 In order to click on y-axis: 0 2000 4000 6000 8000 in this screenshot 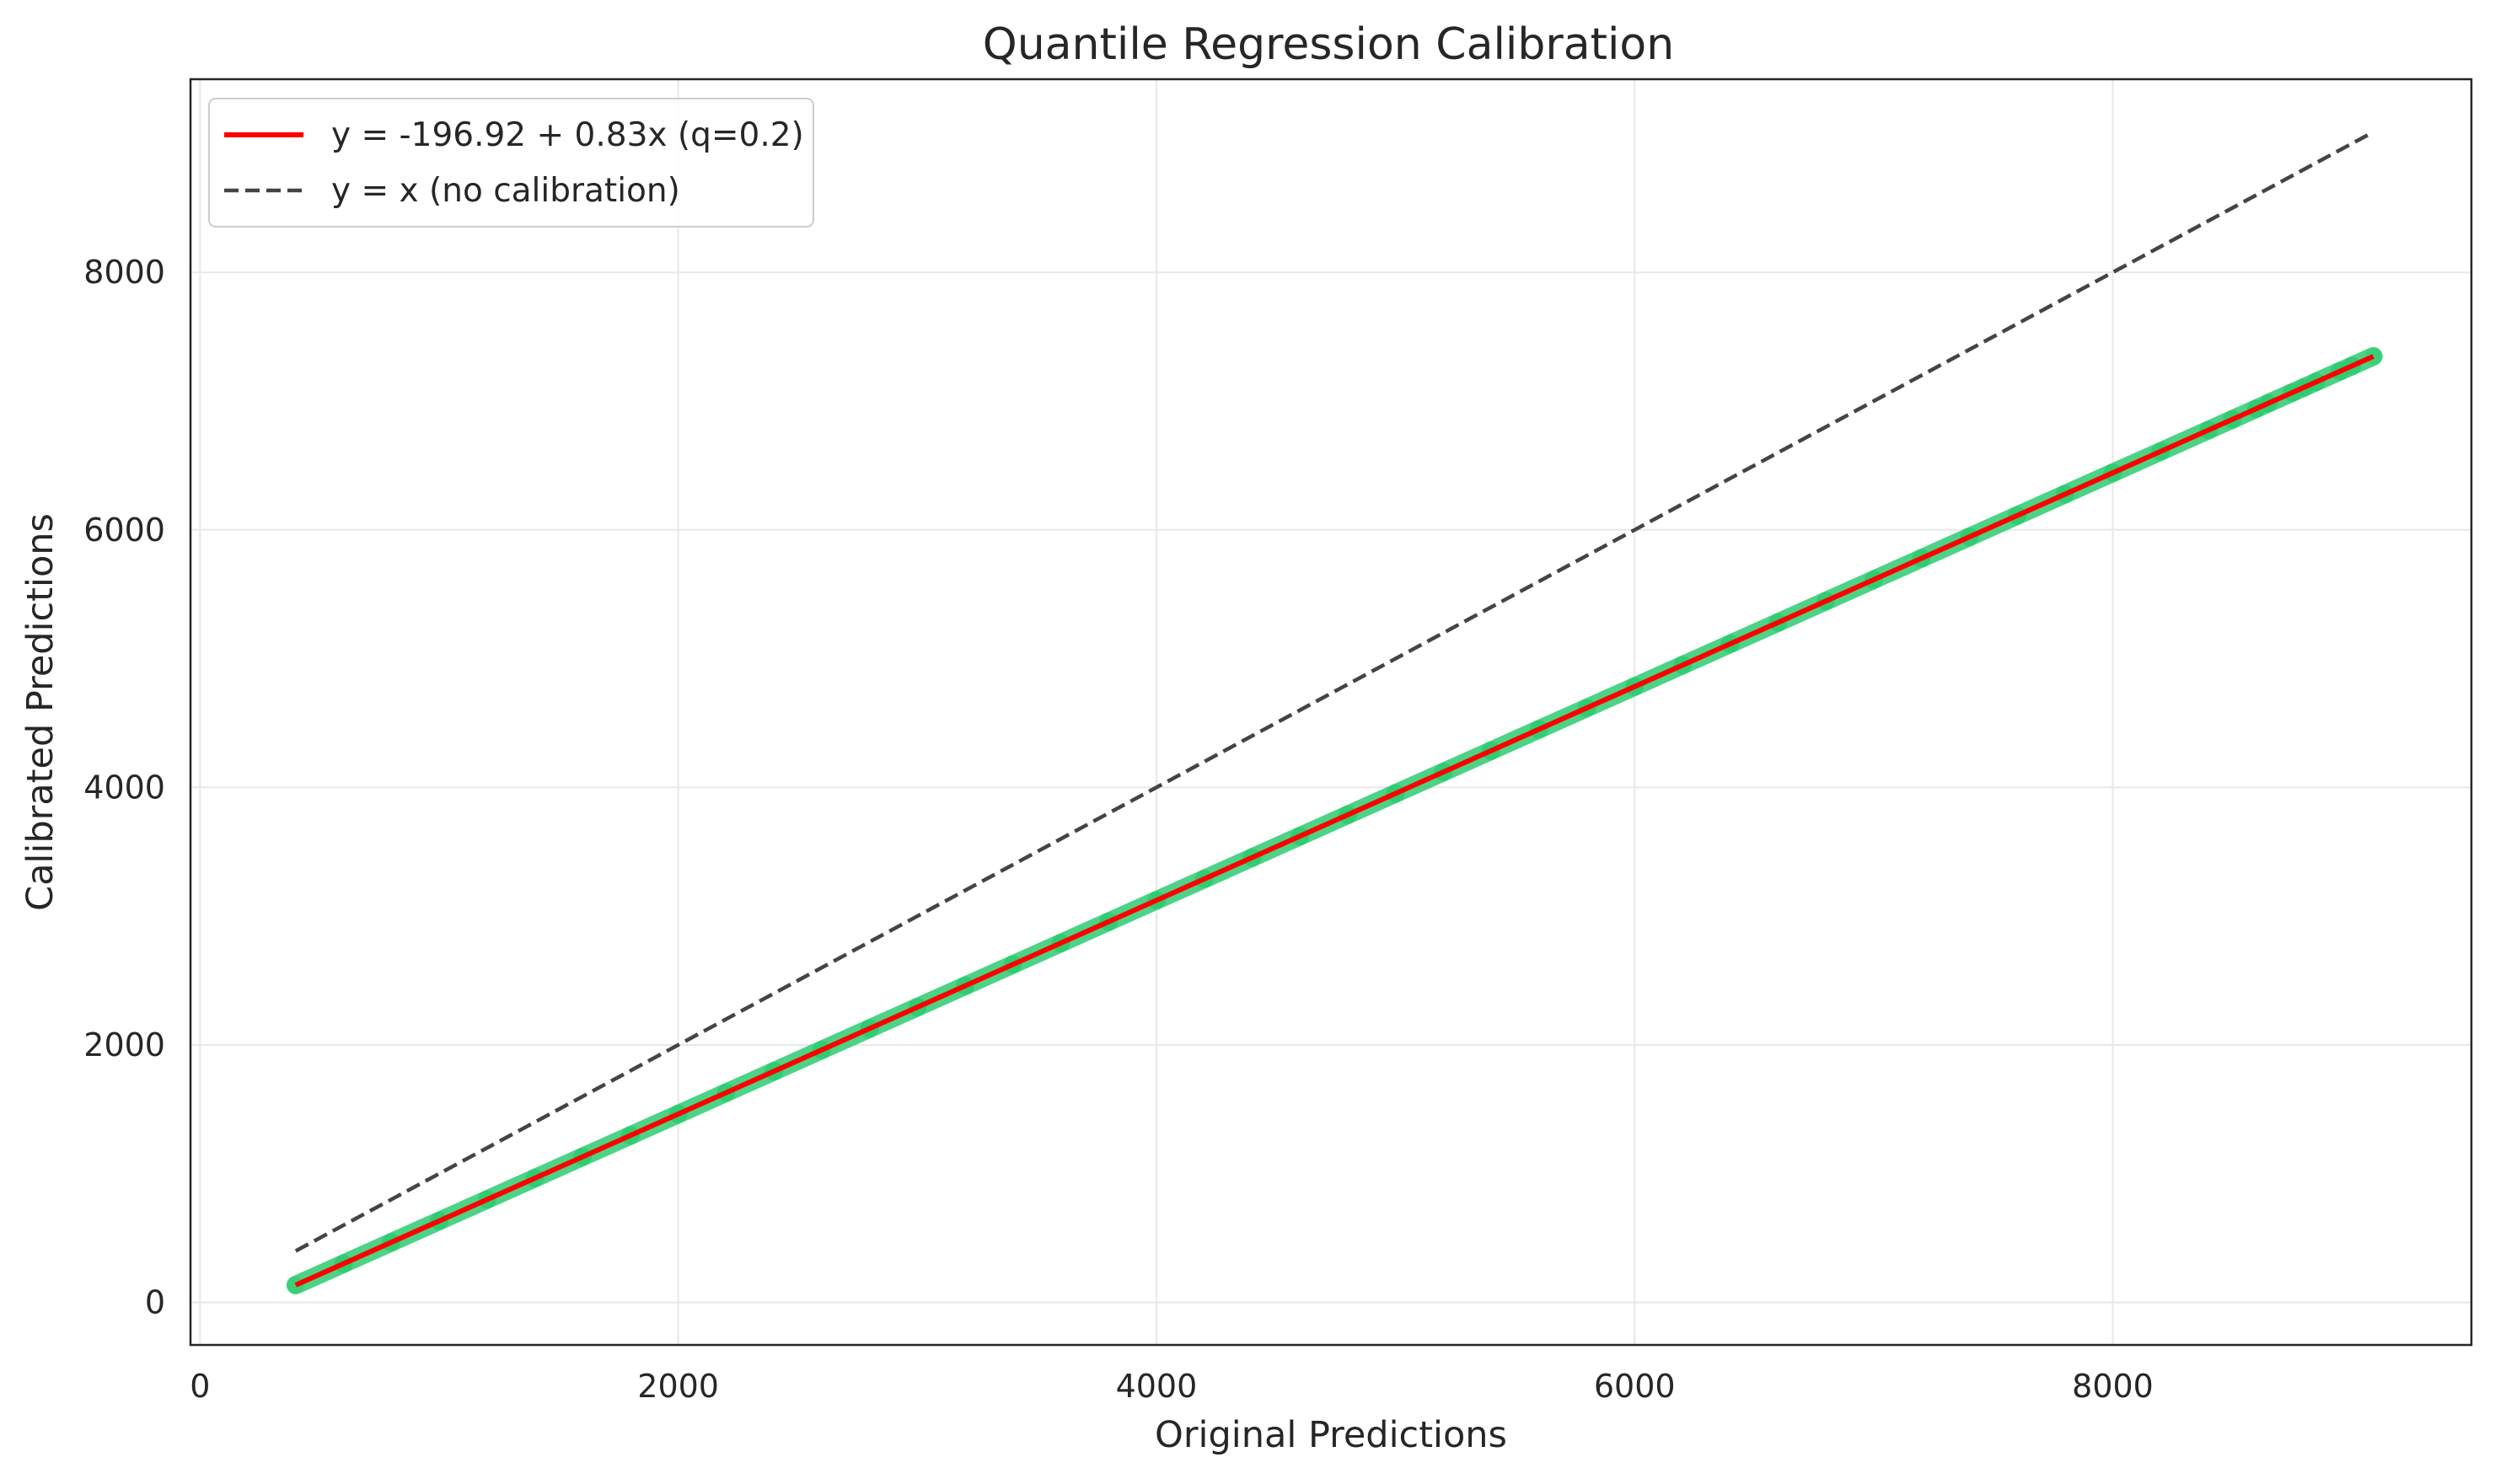, I will do `click(124, 787)`.